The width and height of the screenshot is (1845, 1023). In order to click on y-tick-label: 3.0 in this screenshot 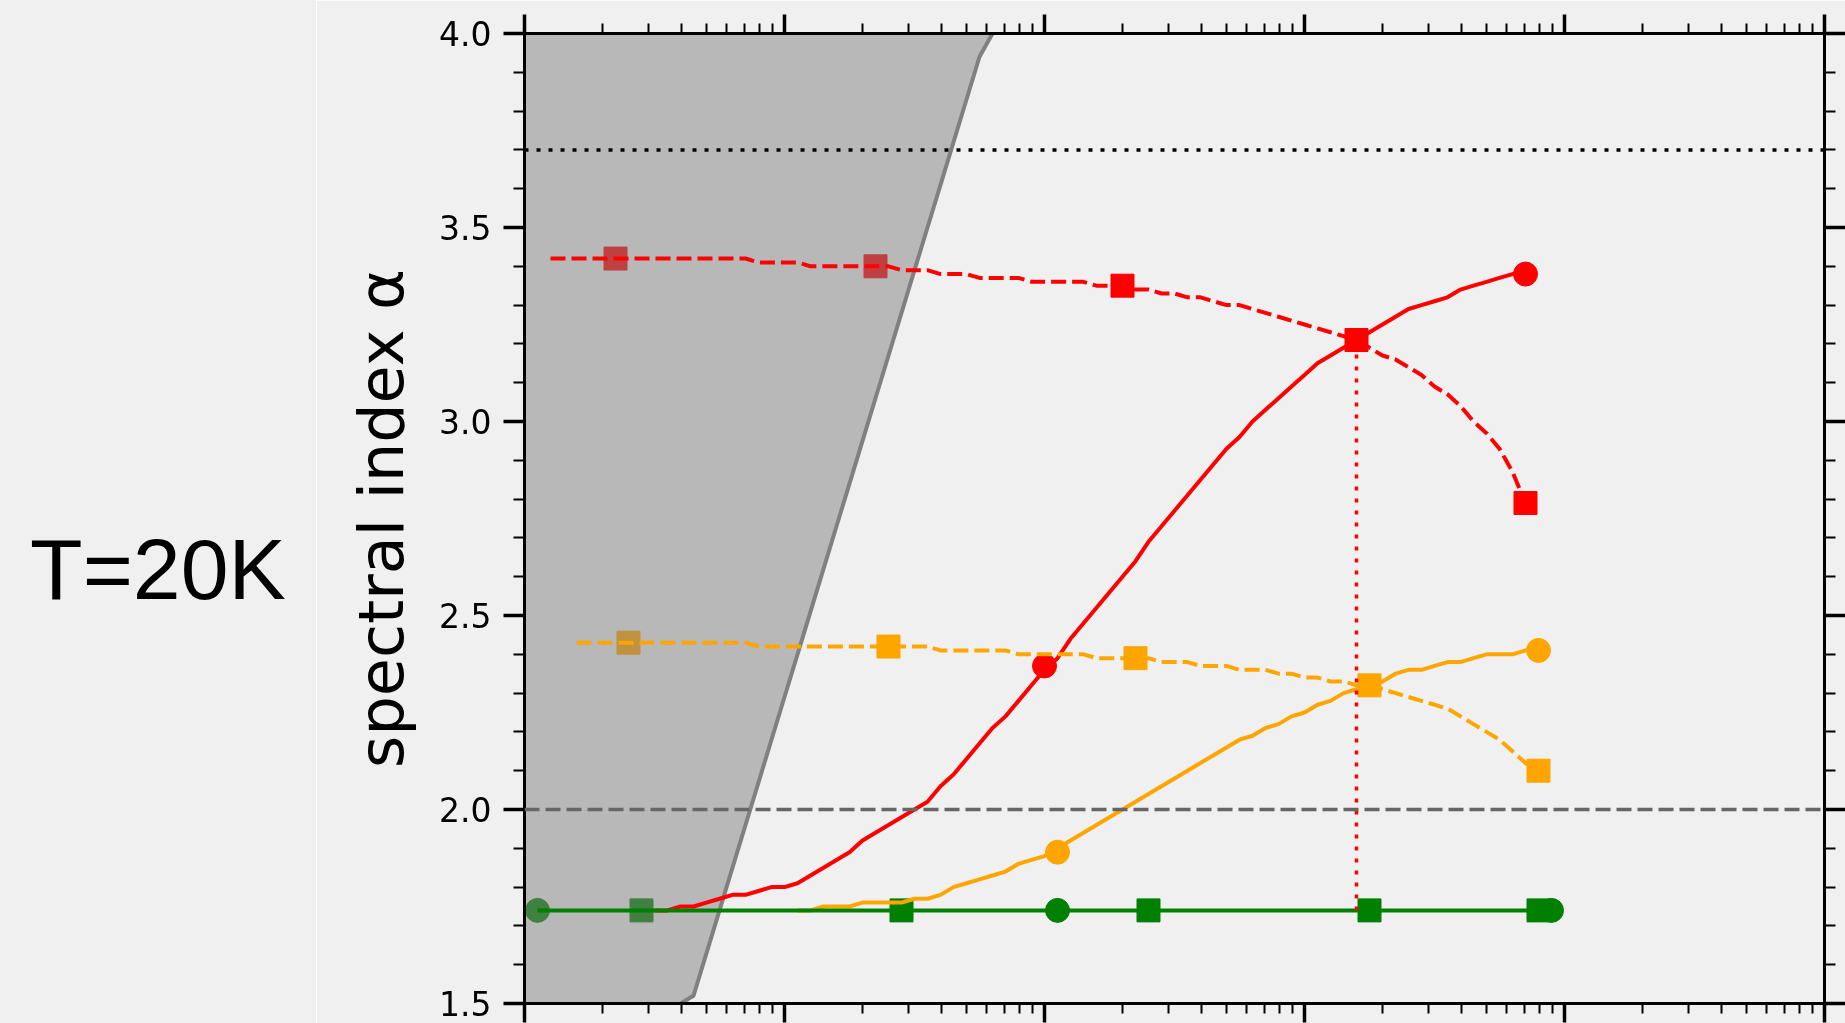, I will do `click(465, 422)`.